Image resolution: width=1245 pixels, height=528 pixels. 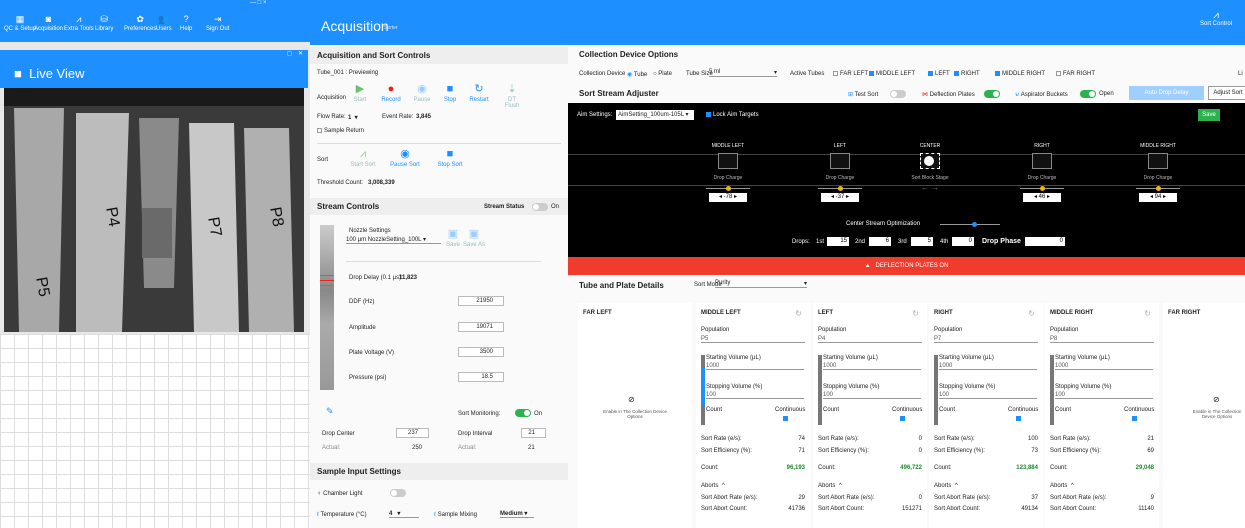 I want to click on plate-radio: ○ Plate, so click(x=662, y=74).